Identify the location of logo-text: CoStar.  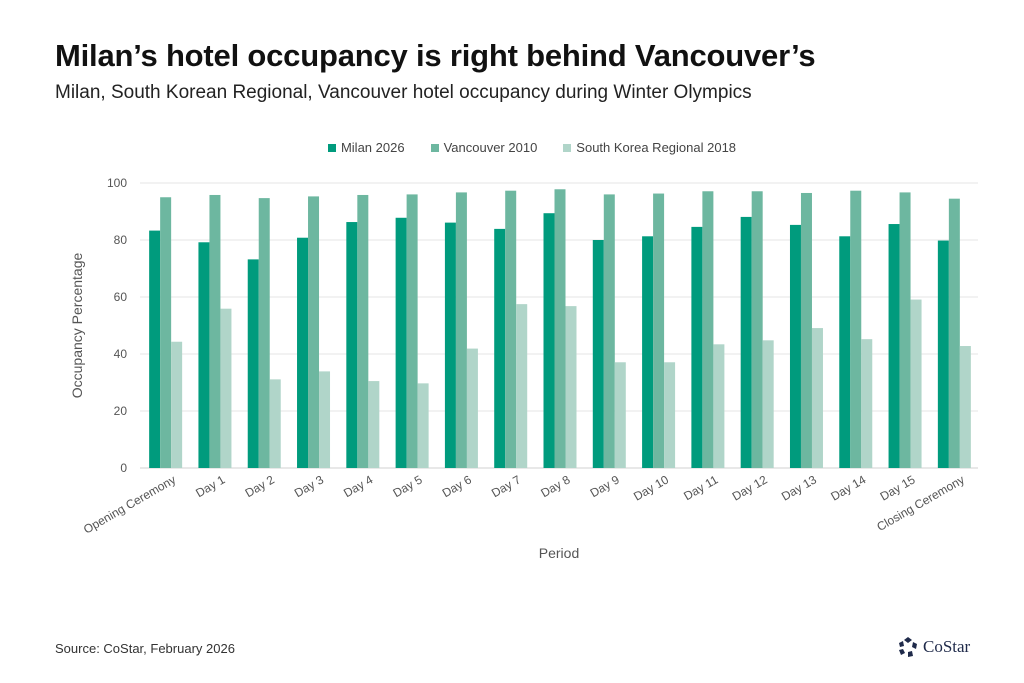
(947, 646).